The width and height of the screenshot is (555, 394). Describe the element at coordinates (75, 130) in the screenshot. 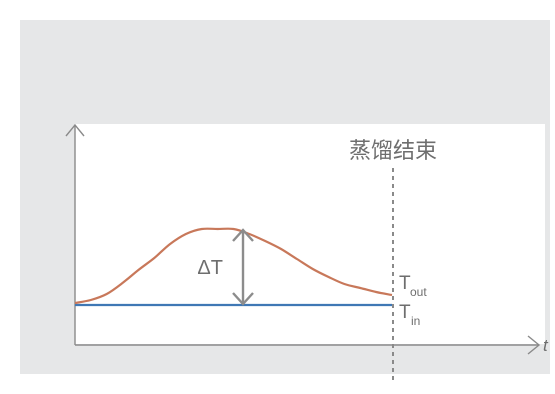

I see `y-axis-arrow` at that location.